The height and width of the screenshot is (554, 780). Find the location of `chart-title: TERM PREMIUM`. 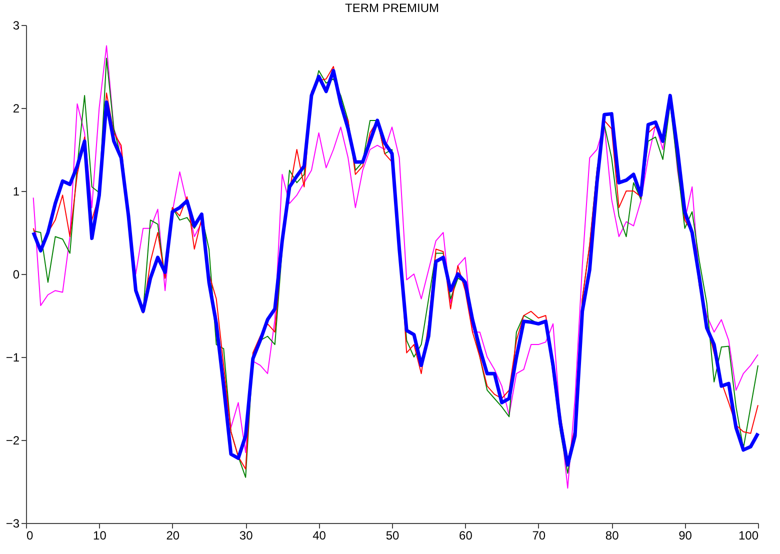

chart-title: TERM PREMIUM is located at coordinates (392, 8).